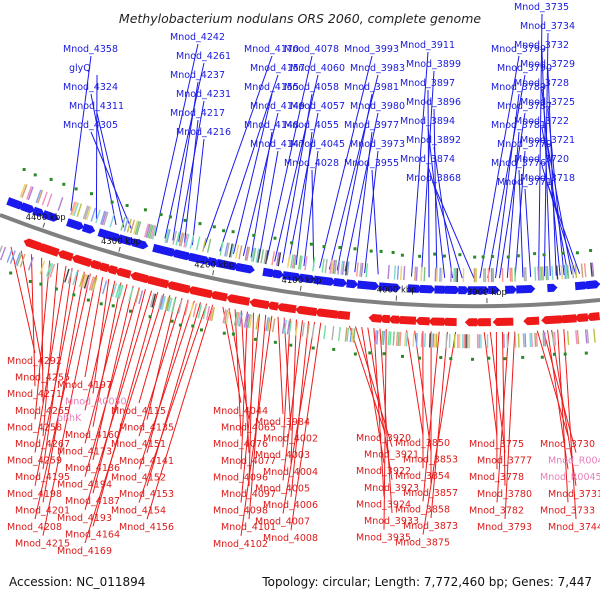  What do you see at coordinates (197, 37) in the screenshot?
I see `forward-gene-label: Mnod_4242` at bounding box center [197, 37].